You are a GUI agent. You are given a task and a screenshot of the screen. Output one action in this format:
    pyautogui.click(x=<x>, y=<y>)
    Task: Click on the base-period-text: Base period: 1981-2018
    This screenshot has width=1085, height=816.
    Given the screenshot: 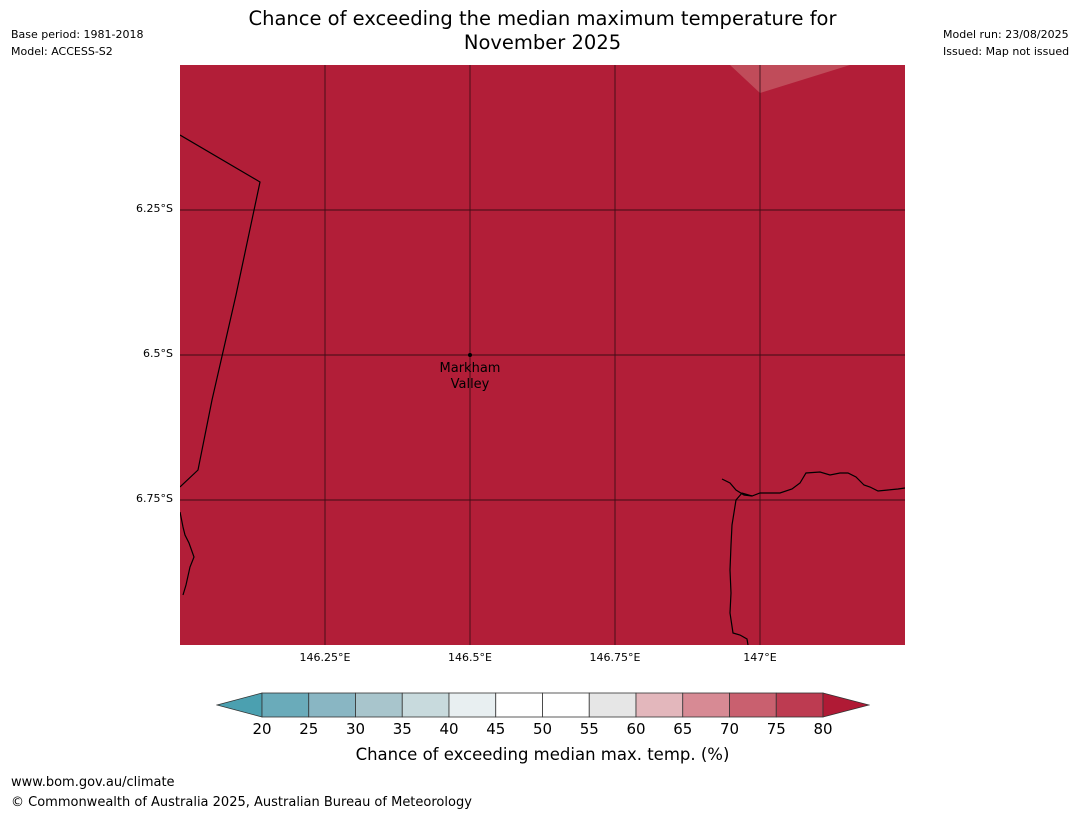 What is the action you would take?
    pyautogui.click(x=77, y=34)
    